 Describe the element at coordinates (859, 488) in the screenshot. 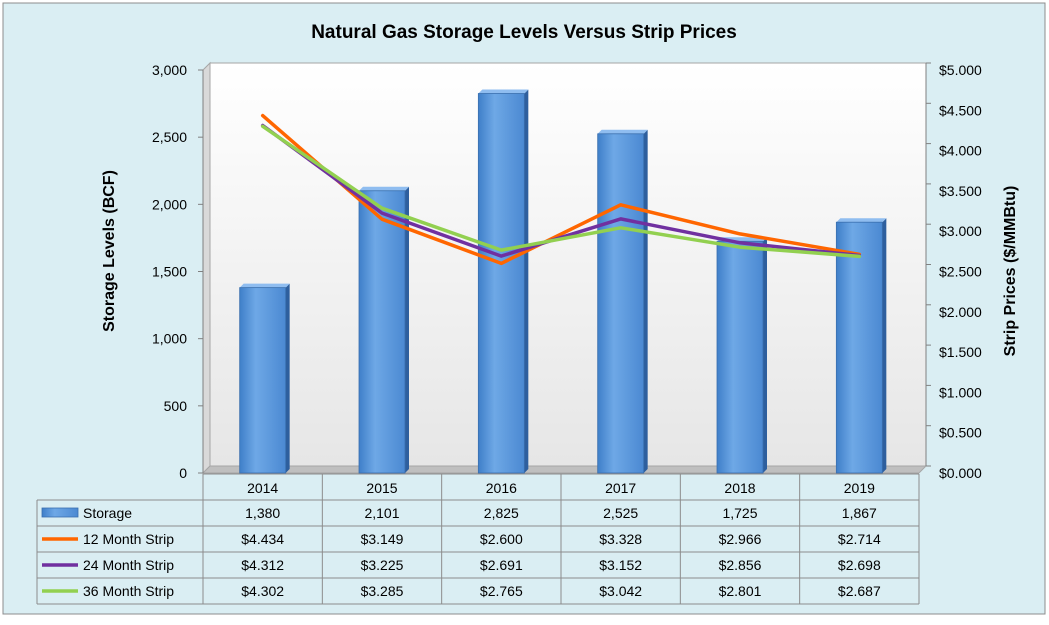

I see `category-label: 2019` at that location.